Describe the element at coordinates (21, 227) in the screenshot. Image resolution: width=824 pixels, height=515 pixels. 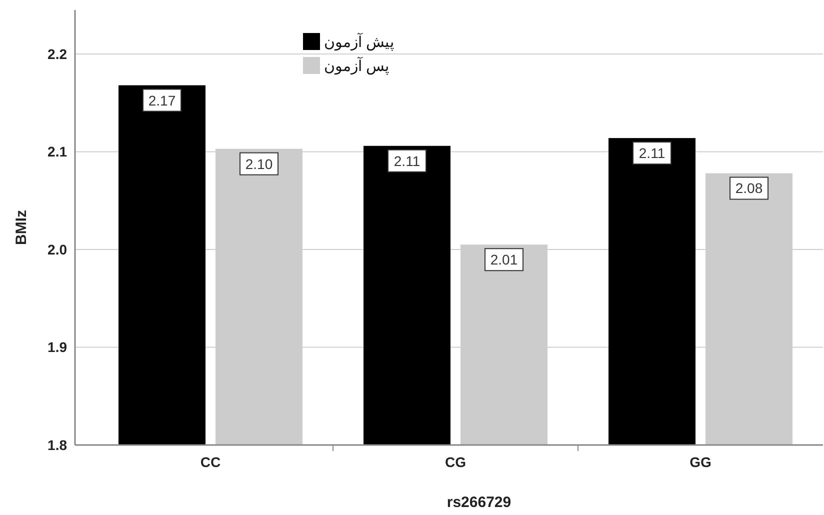
I see `y-axis-title: BMIz` at that location.